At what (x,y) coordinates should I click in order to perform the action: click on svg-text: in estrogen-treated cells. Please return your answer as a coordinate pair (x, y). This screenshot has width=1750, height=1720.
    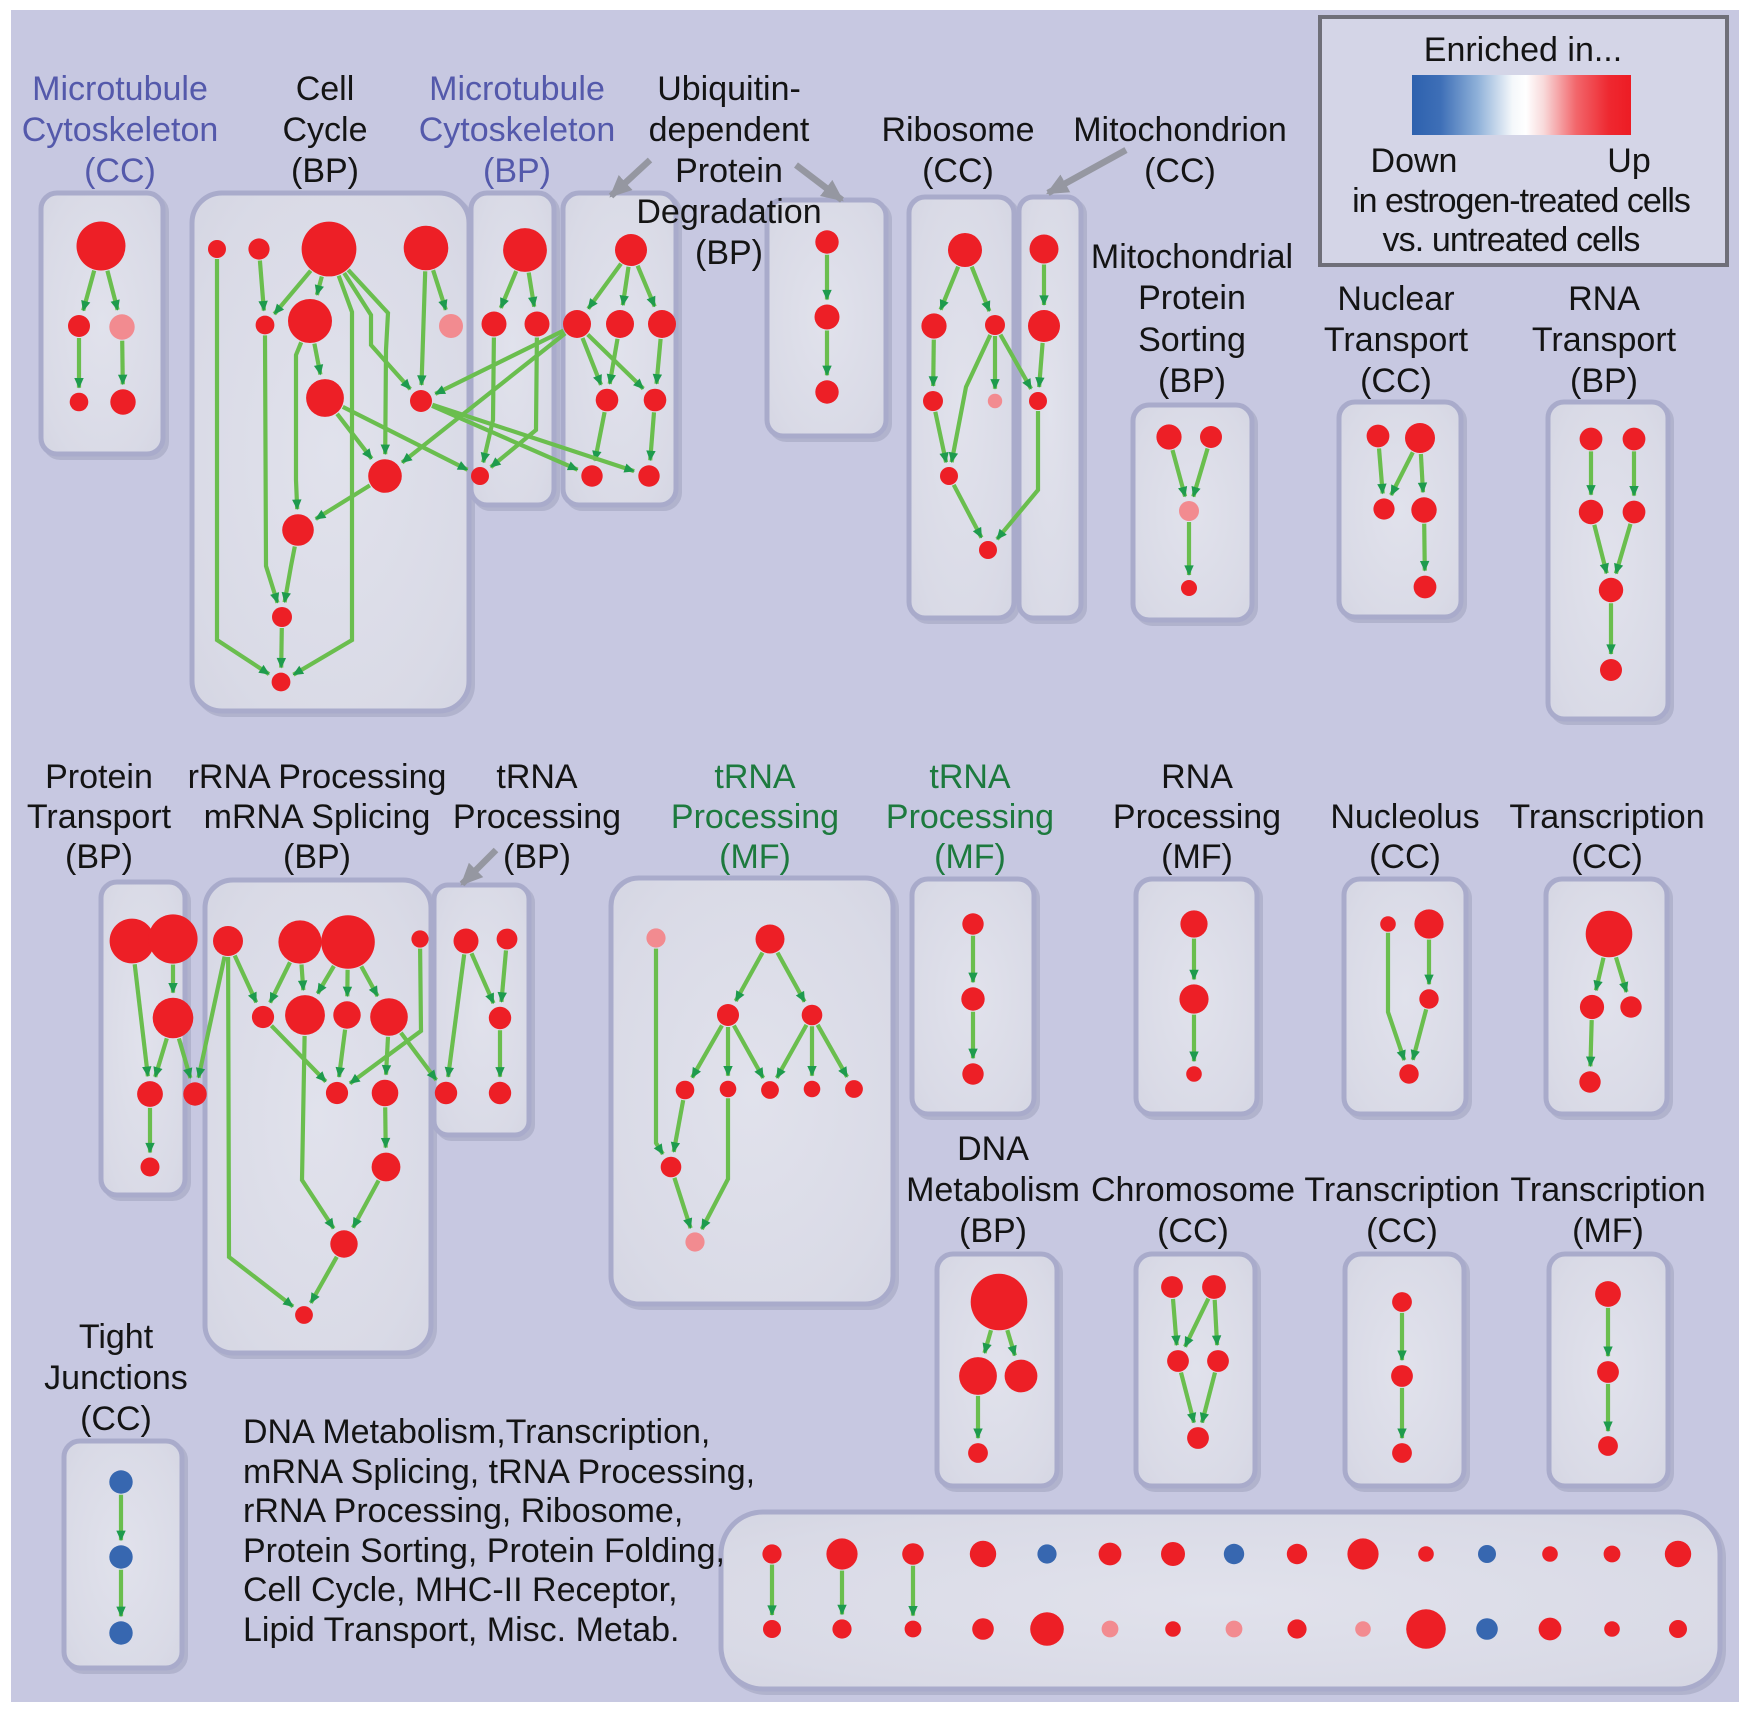
    Looking at the image, I should click on (1521, 201).